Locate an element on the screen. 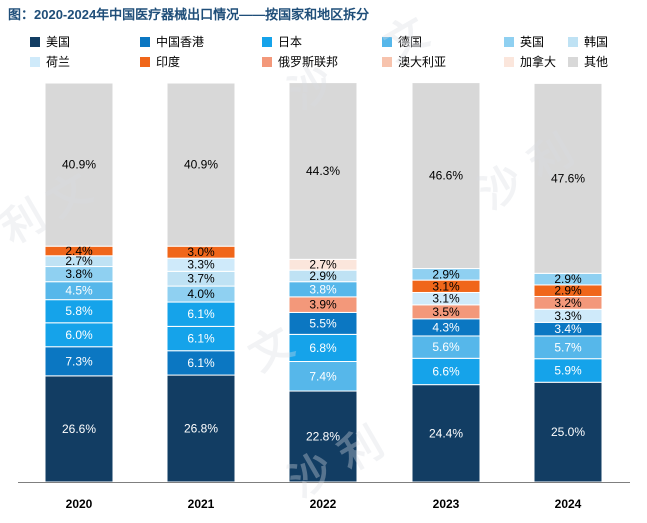 This screenshot has height=523, width=647. legend-item: 澳大利亚 is located at coordinates (414, 61).